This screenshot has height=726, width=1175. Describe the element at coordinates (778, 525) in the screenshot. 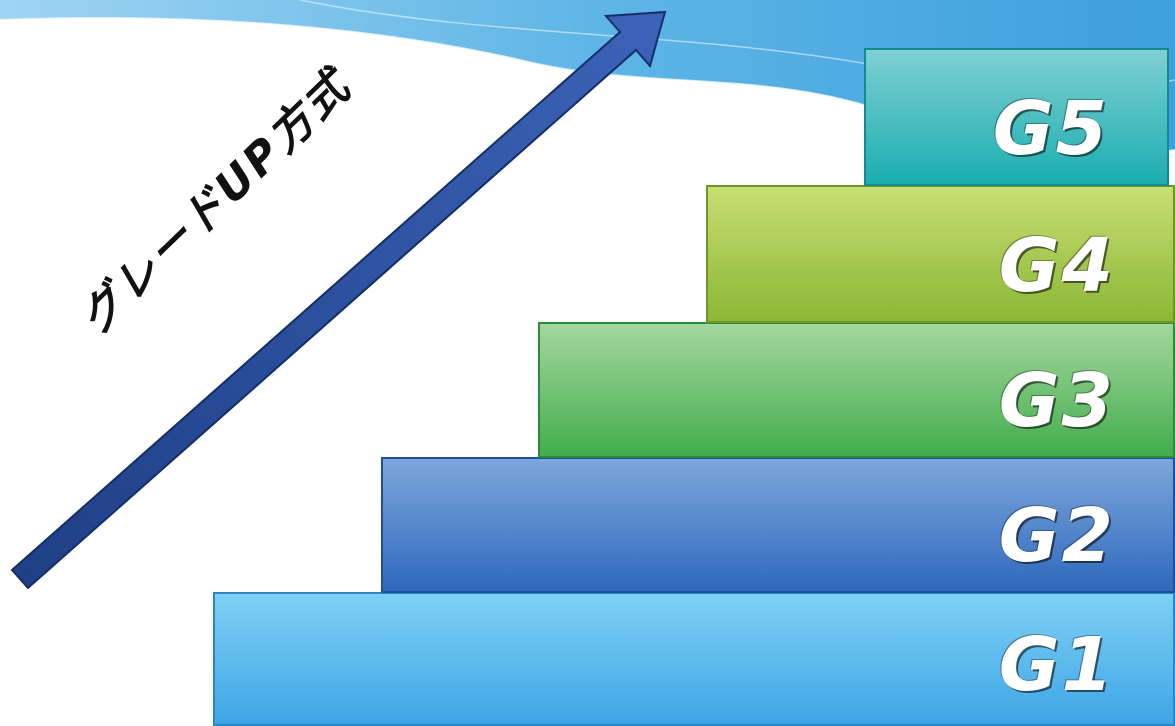

I see `step-g2: G2` at that location.